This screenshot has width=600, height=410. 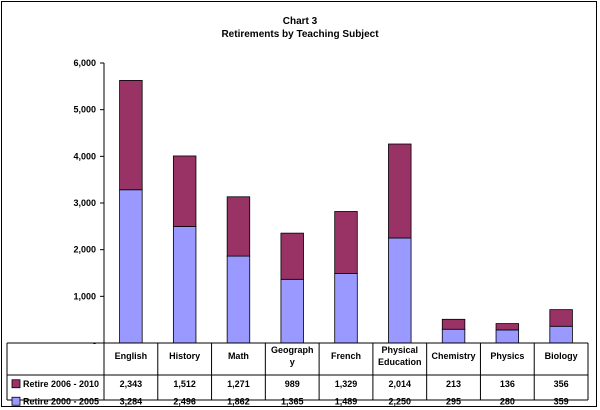 I want to click on y-tick-label: 4,000, so click(x=84, y=156).